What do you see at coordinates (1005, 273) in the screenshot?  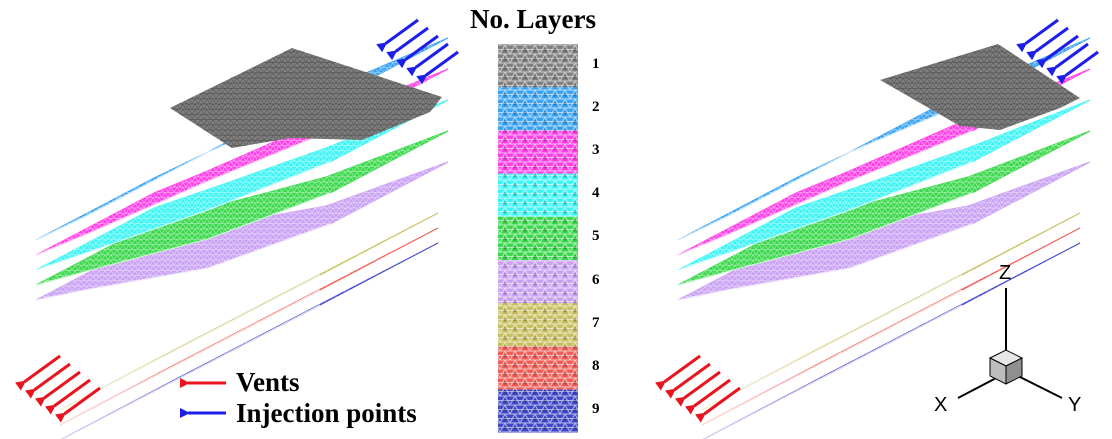 I see `axis-z-label: Z` at bounding box center [1005, 273].